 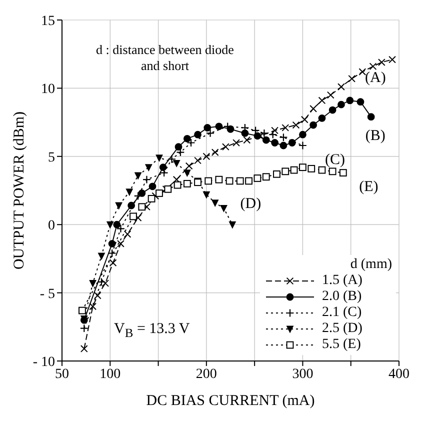 What do you see at coordinates (51, 158) in the screenshot?
I see `y-tick-label: 5` at bounding box center [51, 158].